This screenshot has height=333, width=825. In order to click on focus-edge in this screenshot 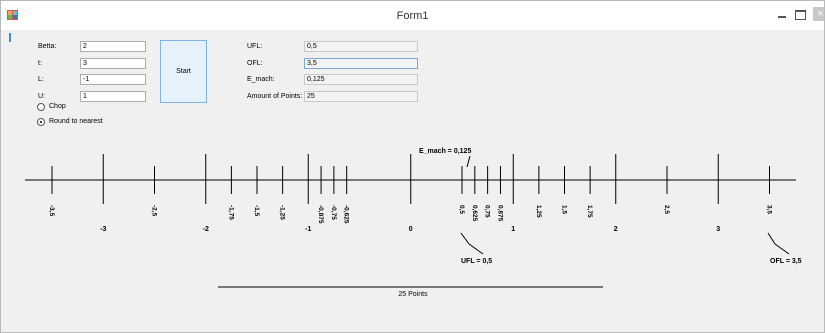, I will do `click(10, 37)`.